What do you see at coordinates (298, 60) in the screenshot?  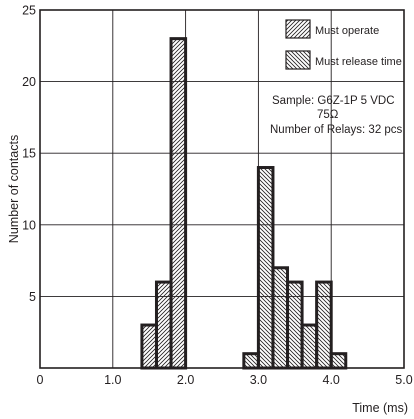 I see `legend-swatch-must-release` at bounding box center [298, 60].